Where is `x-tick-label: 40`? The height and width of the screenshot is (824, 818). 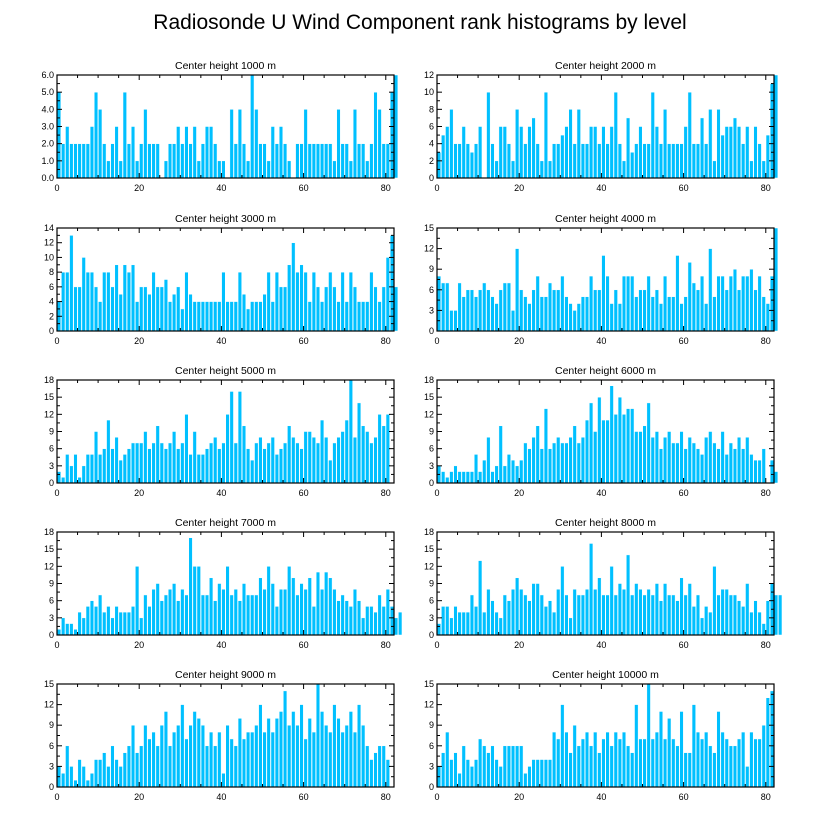
x-tick-label: 40 is located at coordinates (221, 645).